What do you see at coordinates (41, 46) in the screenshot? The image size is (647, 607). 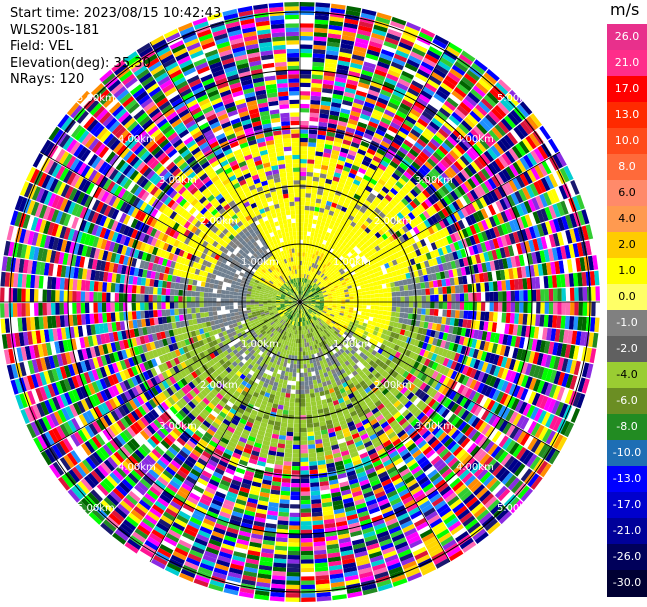 I see `field-text: Field: VEL` at bounding box center [41, 46].